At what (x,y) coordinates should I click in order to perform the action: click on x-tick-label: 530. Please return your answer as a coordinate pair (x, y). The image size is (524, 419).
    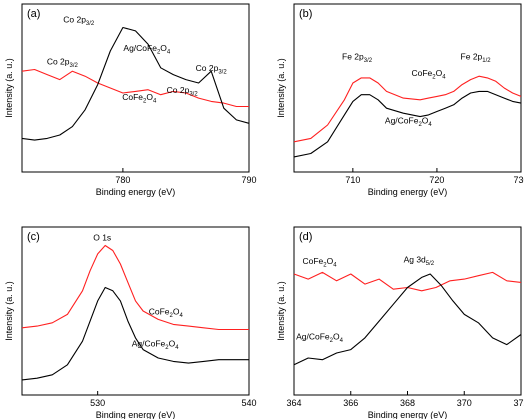
    Looking at the image, I should click on (97, 403).